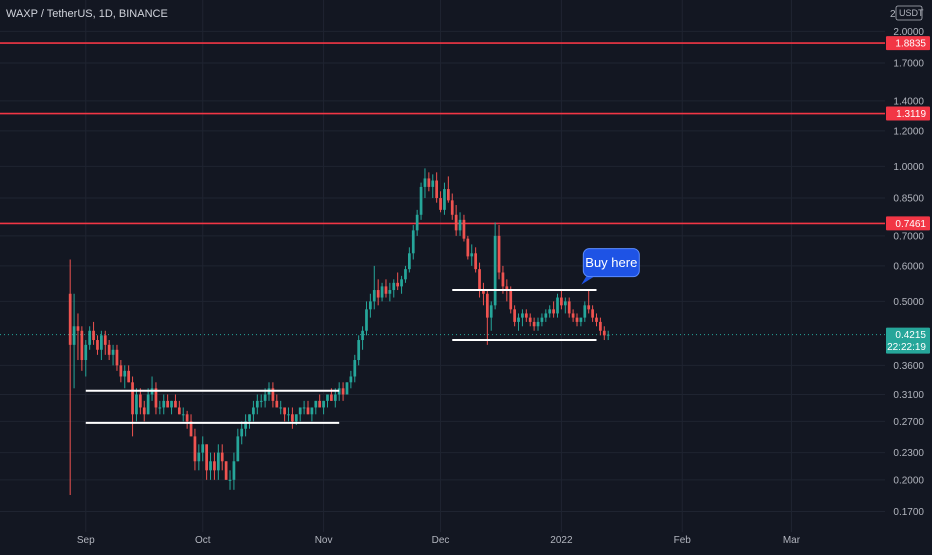 This screenshot has height=555, width=932. I want to click on range-lines, so click(341, 356).